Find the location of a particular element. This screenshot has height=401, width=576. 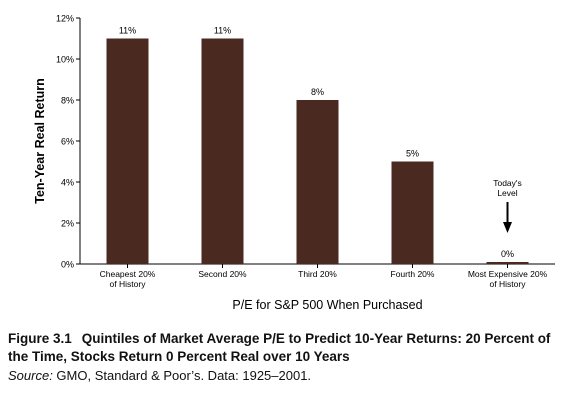

figure-number: Figure 3.1 is located at coordinates (40, 338).